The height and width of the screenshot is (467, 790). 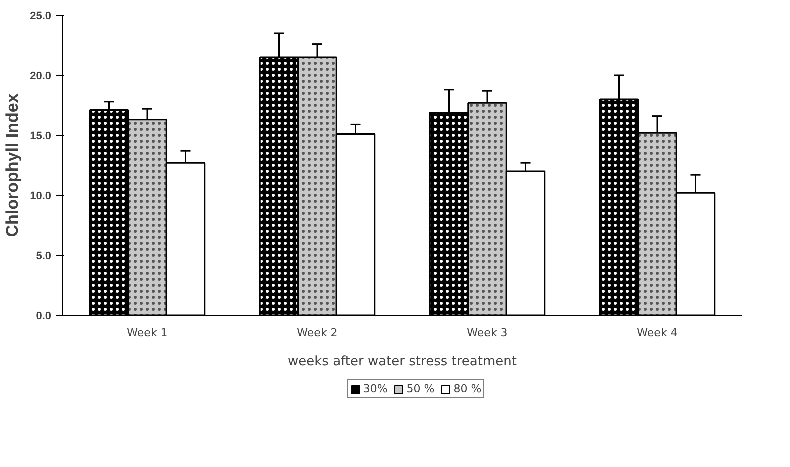 I want to click on legend-label: 50 %, so click(x=420, y=389).